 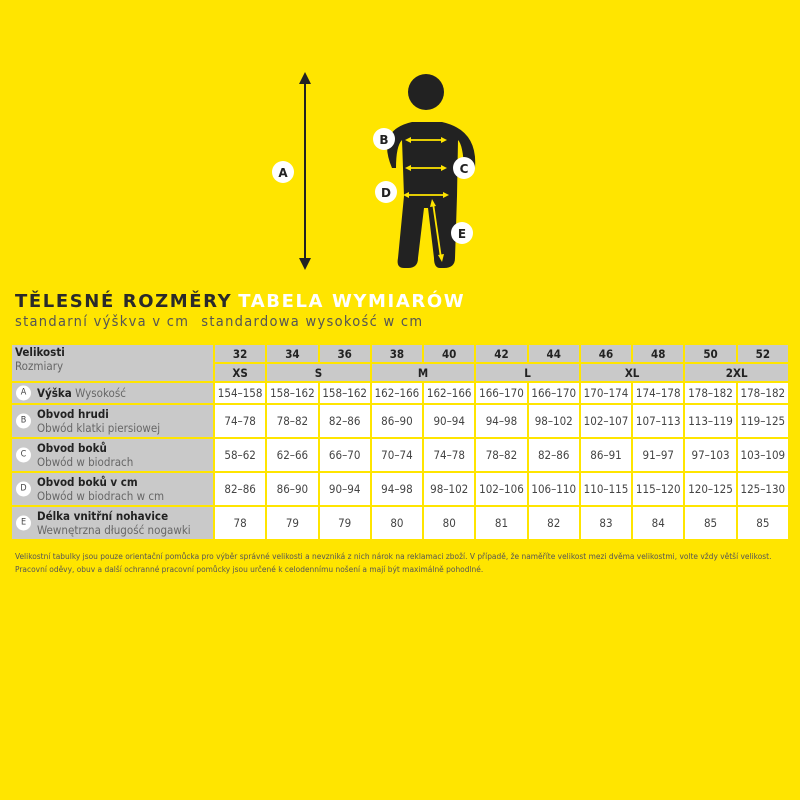 What do you see at coordinates (426, 199) in the screenshot?
I see `measurement-arrows` at bounding box center [426, 199].